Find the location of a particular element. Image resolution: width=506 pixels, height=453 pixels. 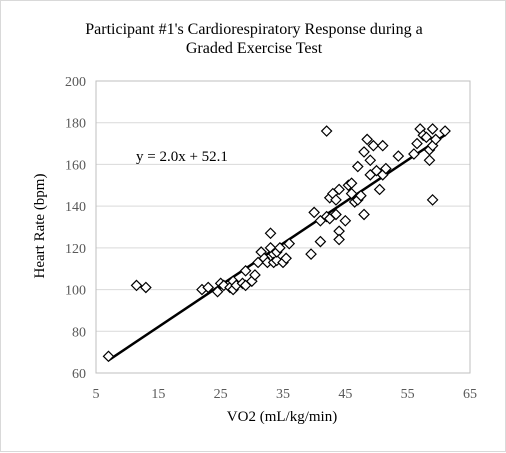

x-tick-label: 55 is located at coordinates (408, 394).